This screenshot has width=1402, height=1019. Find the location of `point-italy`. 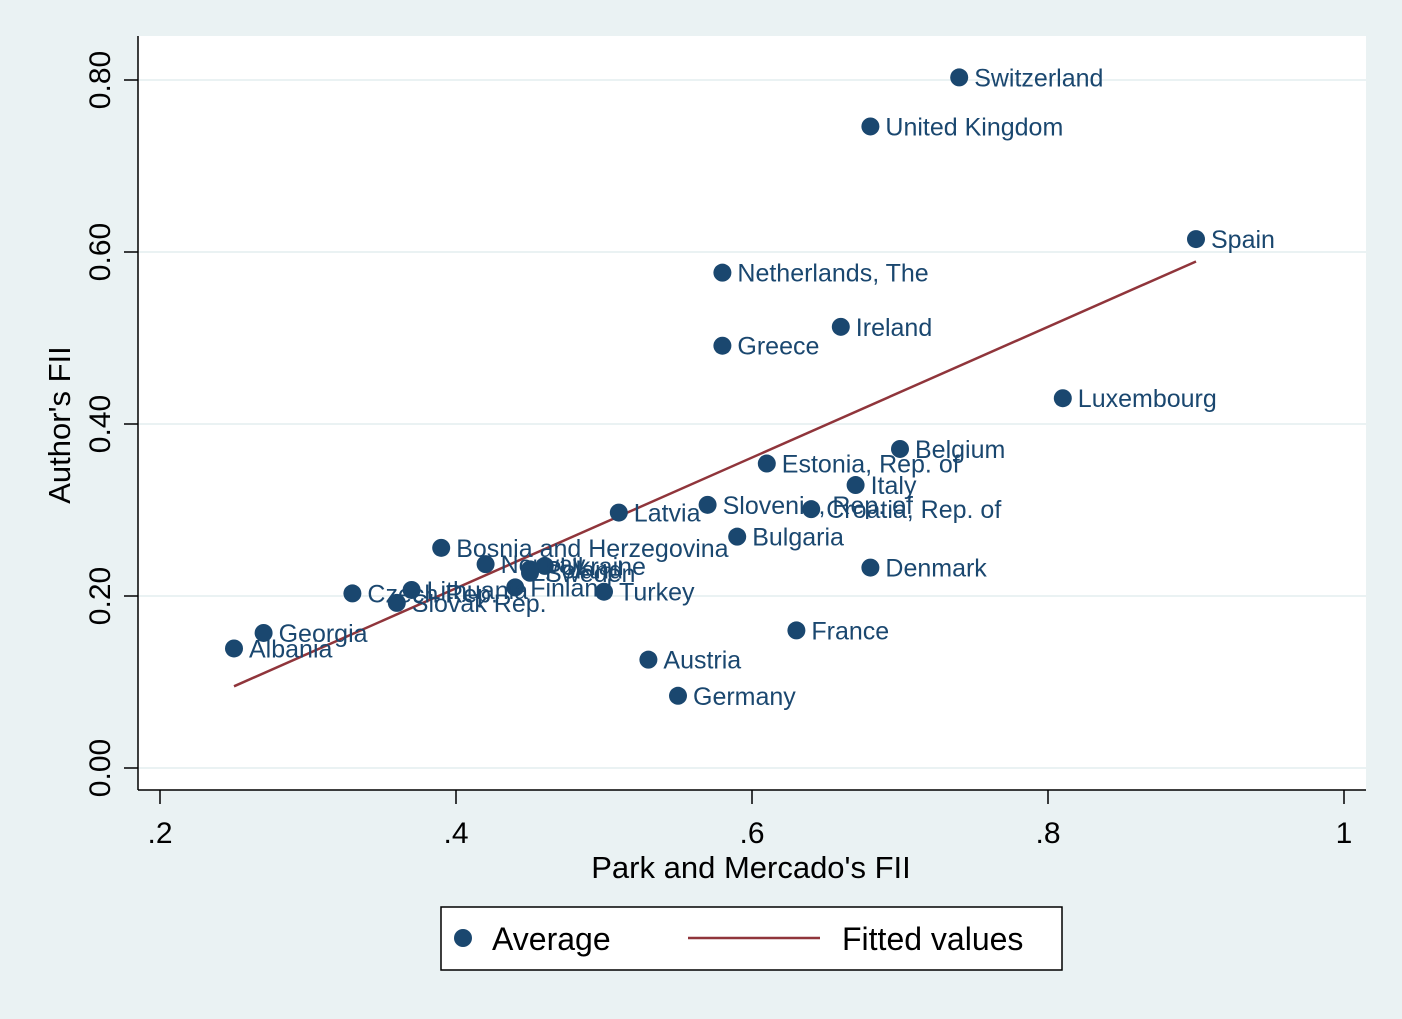

point-italy is located at coordinates (855, 485).